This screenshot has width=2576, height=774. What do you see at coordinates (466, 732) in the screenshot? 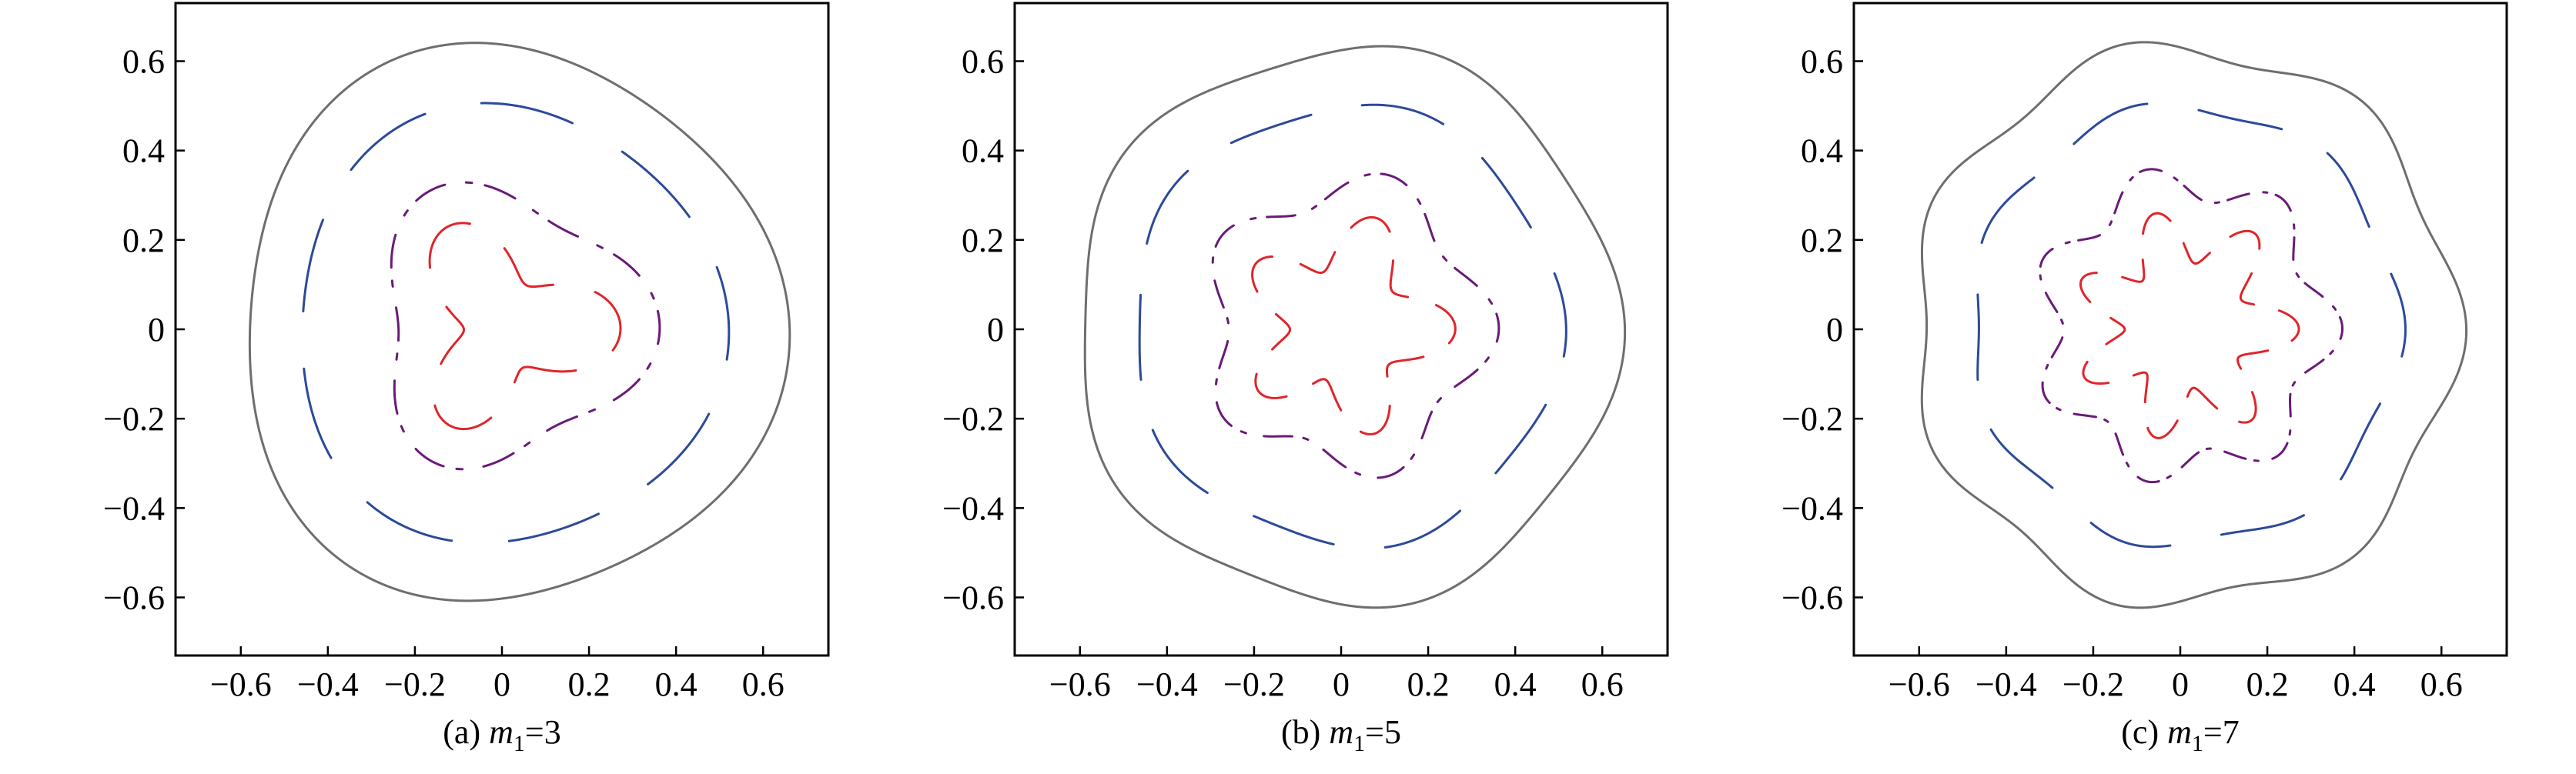
I see `caption-prefix: (a)` at bounding box center [466, 732].